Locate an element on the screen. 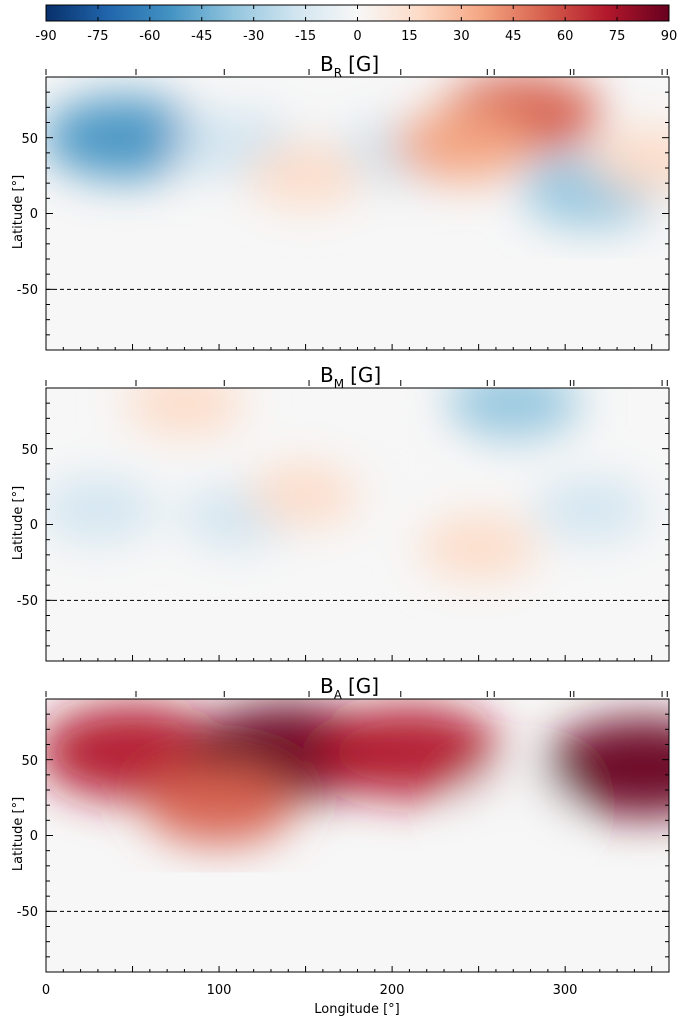 This screenshot has height=1021, width=678. colorbar-tick-label: -15 is located at coordinates (305, 36).